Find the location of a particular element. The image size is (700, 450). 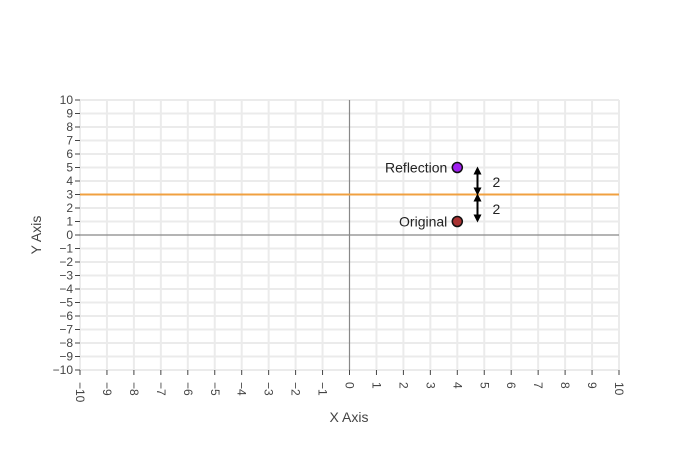

y-tick-label: −2 is located at coordinates (66, 262).